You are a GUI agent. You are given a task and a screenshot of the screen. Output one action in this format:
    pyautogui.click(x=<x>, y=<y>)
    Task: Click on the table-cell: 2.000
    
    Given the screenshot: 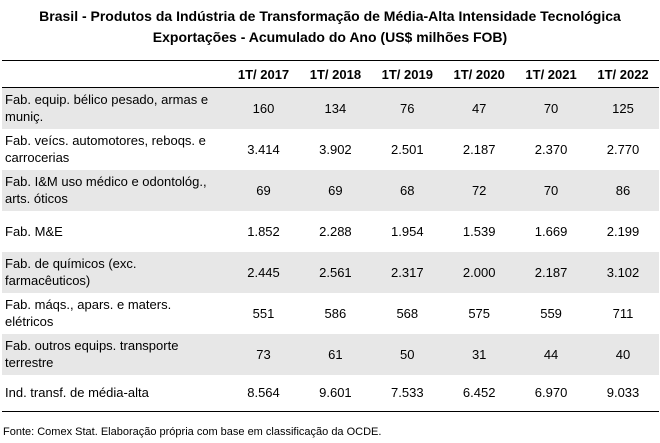 What is the action you would take?
    pyautogui.click(x=479, y=272)
    